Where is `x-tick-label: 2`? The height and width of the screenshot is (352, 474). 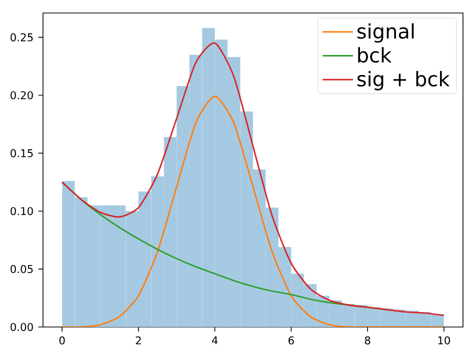 x-tick-label: 2 is located at coordinates (138, 340).